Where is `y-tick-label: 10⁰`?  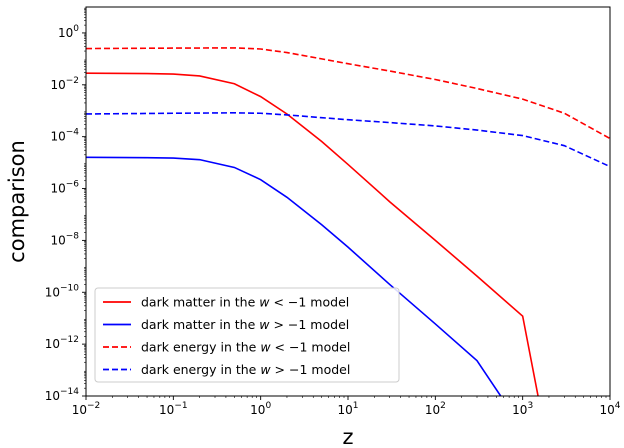 y-tick-label: 10⁰ is located at coordinates (68, 32).